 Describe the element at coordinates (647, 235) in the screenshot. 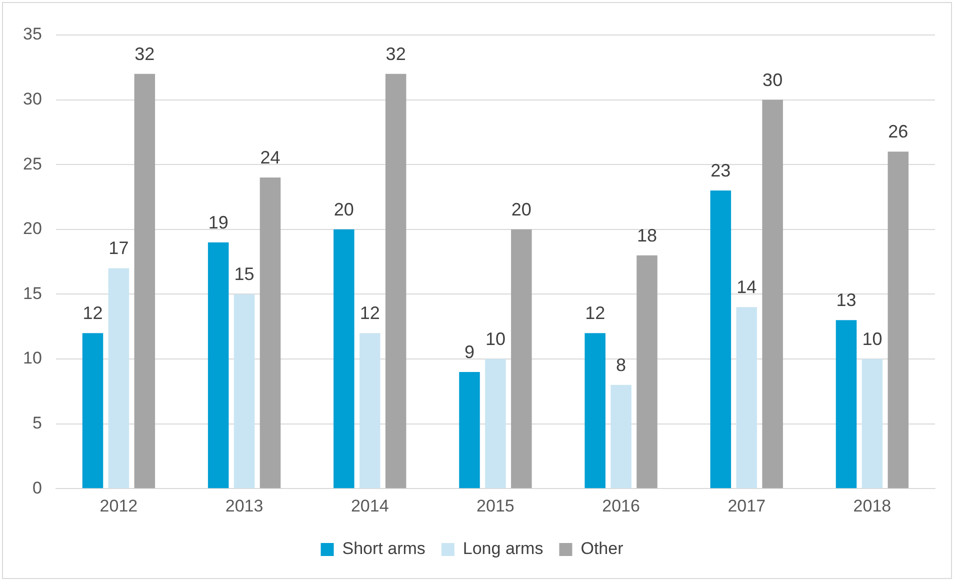

I see `data-label: 18` at that location.